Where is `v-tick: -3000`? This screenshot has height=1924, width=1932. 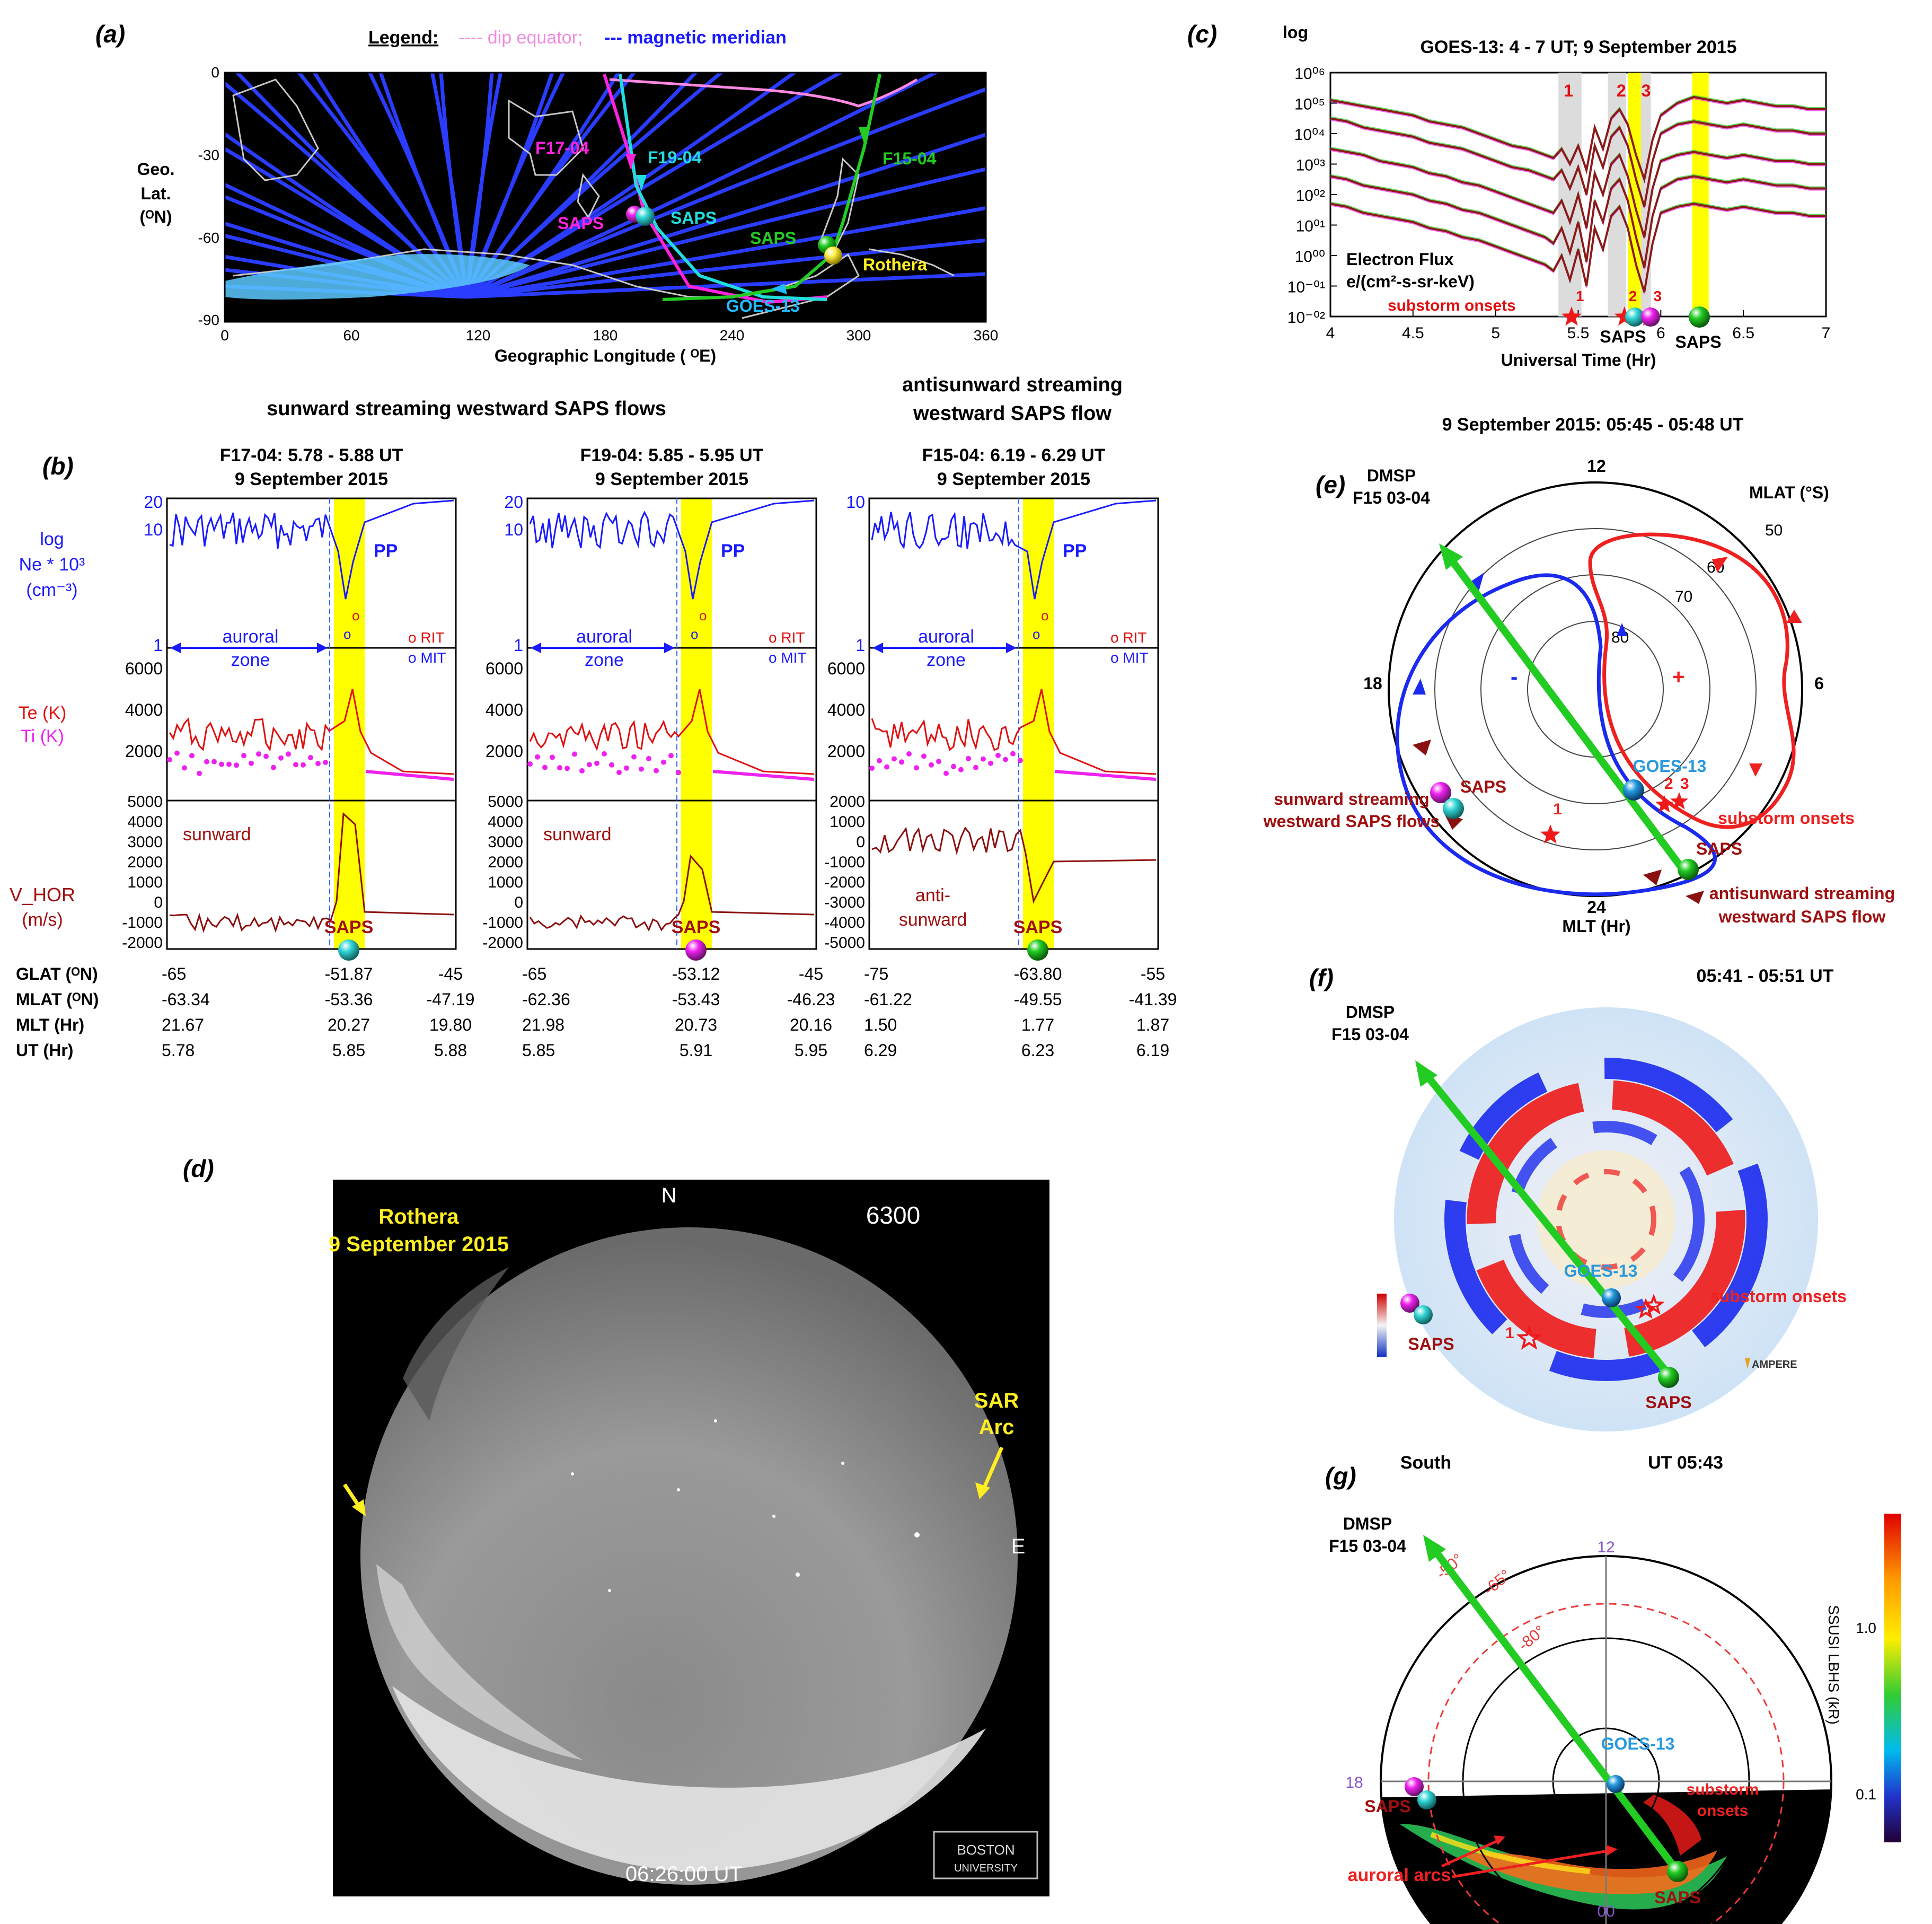
v-tick: -3000 is located at coordinates (844, 902).